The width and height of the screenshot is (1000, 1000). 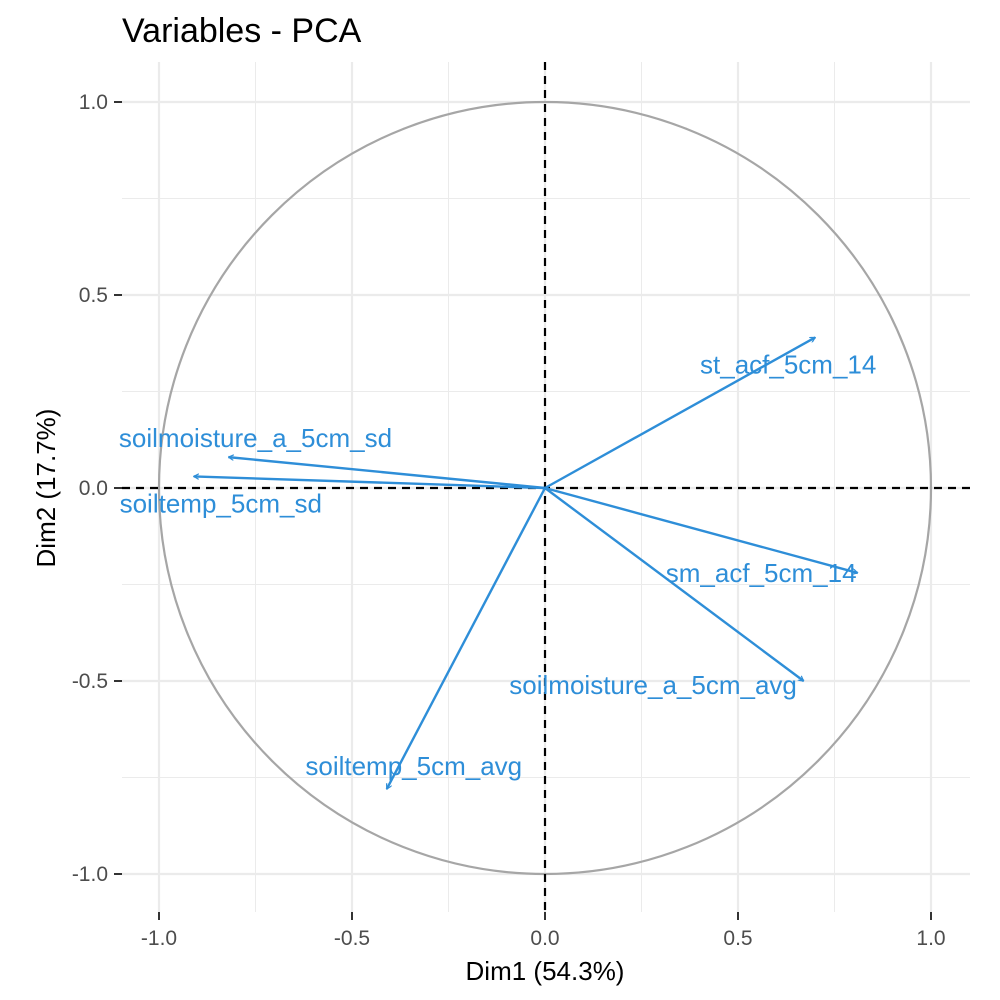 I want to click on x-tick-label: -0.5, so click(x=352, y=938).